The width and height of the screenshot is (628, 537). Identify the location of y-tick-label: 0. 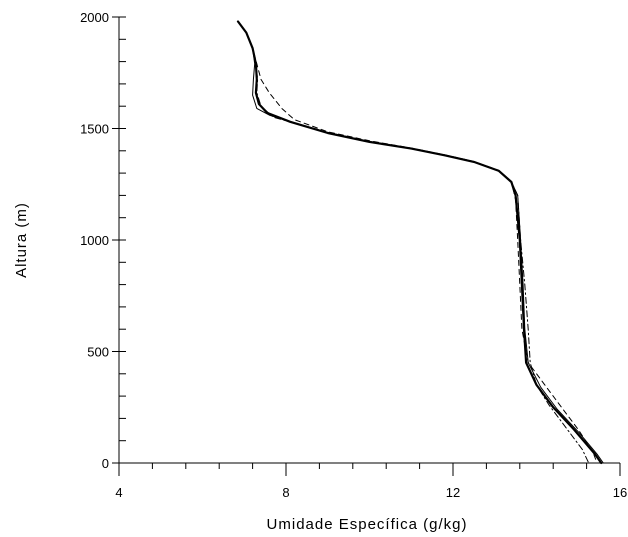
(105, 463).